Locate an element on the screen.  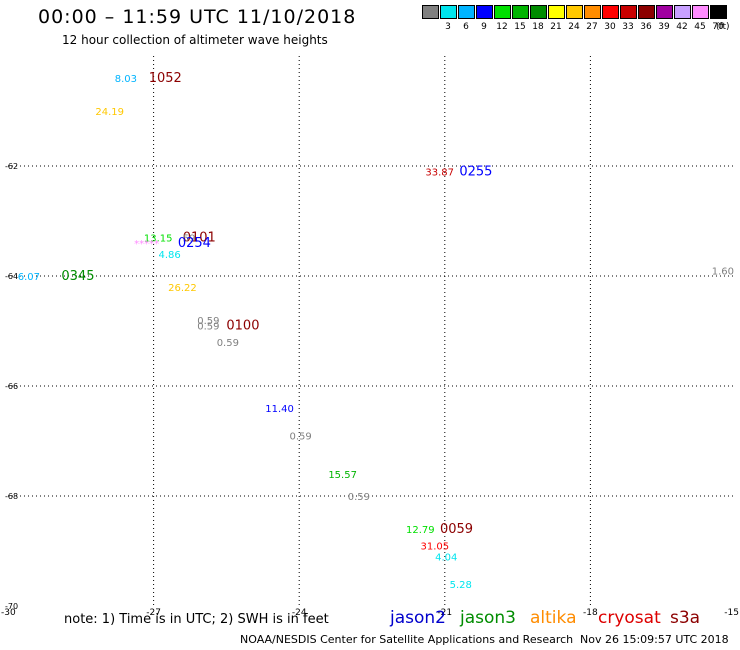
satellite-name-jason3: jason3 is located at coordinates (488, 618).